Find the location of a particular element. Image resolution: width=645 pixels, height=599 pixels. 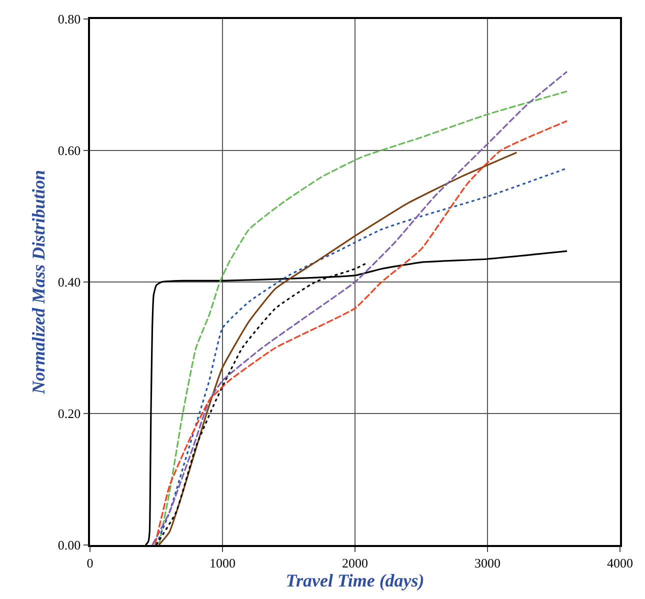

x-tick-label: 0 is located at coordinates (90, 562).